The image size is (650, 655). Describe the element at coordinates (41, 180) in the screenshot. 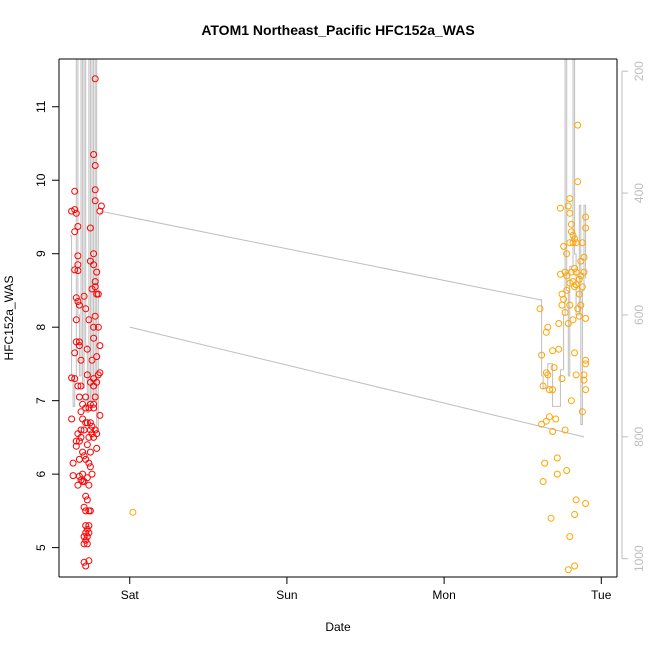

I see `y-tick-label: 10` at that location.